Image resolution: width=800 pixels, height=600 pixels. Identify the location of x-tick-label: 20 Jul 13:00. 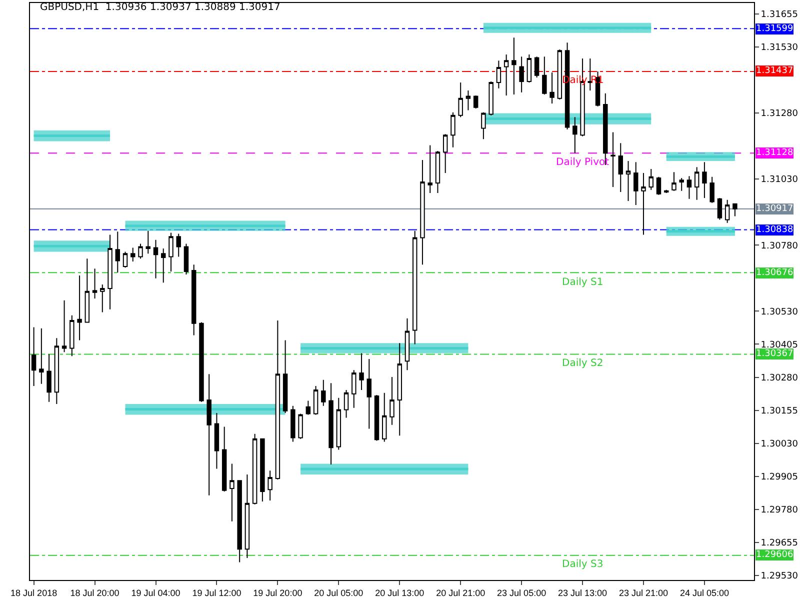
(399, 593).